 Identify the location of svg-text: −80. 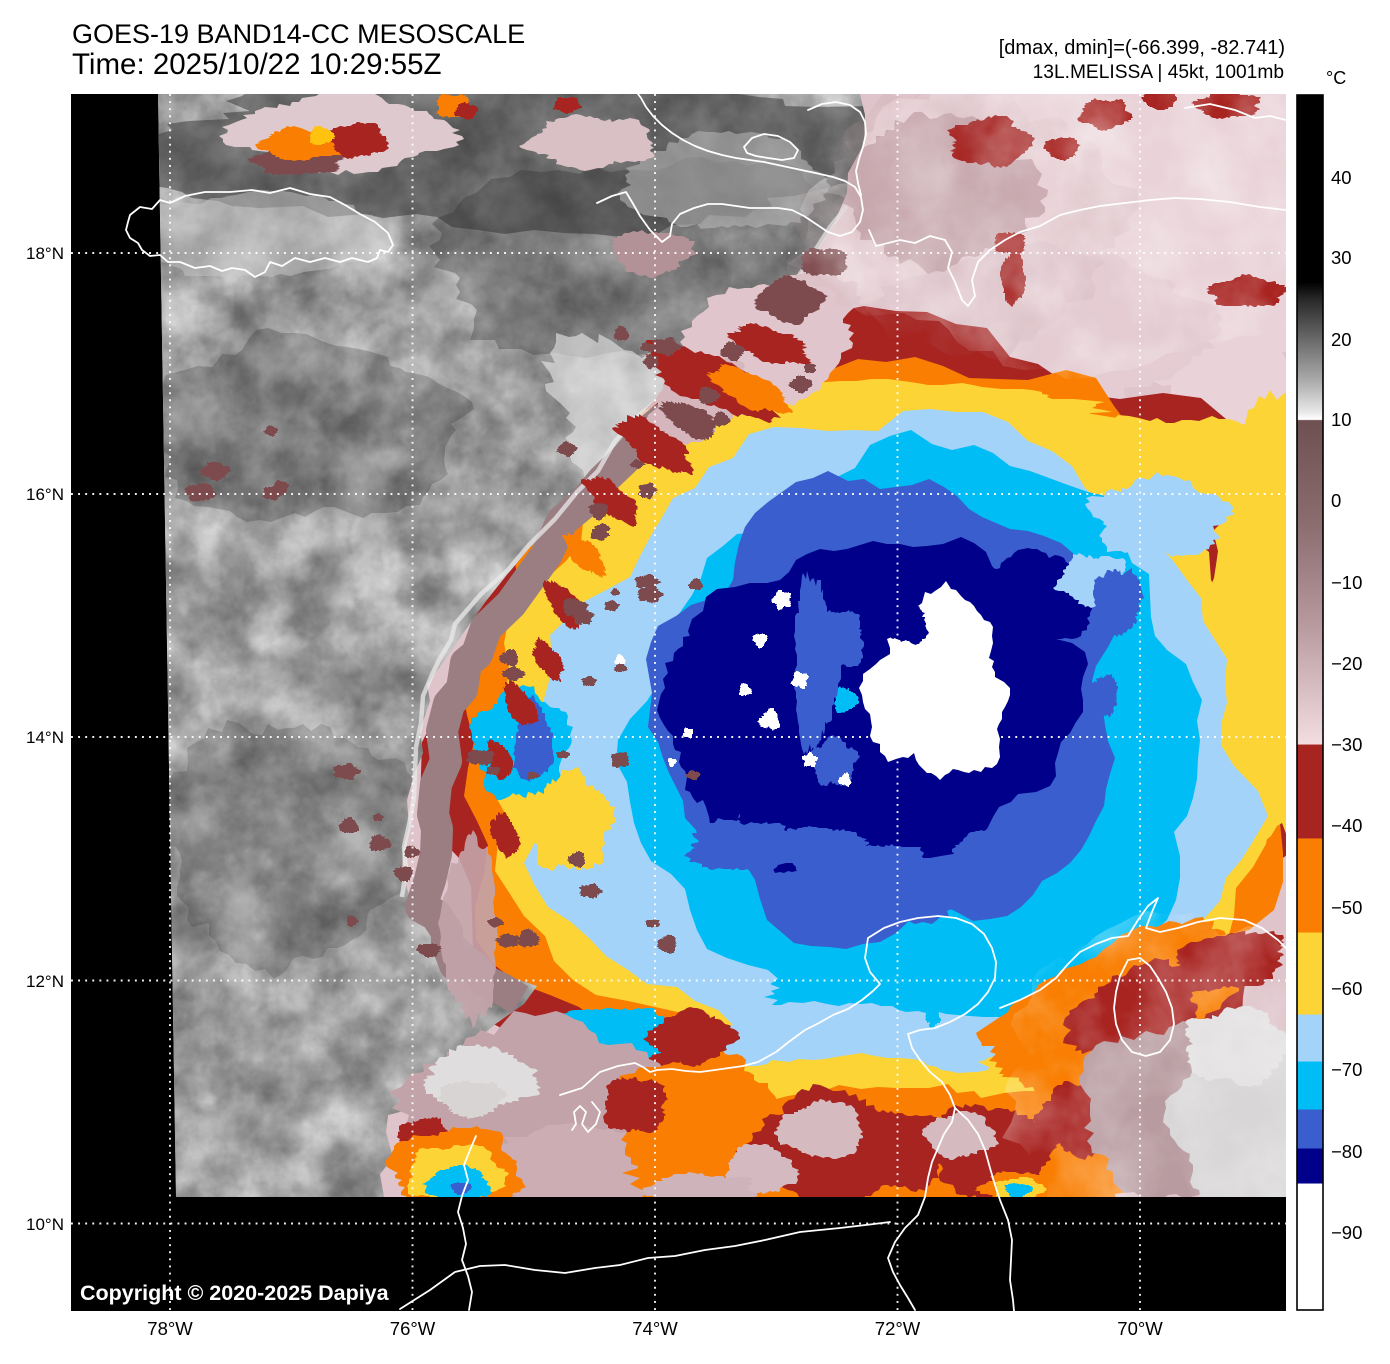
(1346, 1151).